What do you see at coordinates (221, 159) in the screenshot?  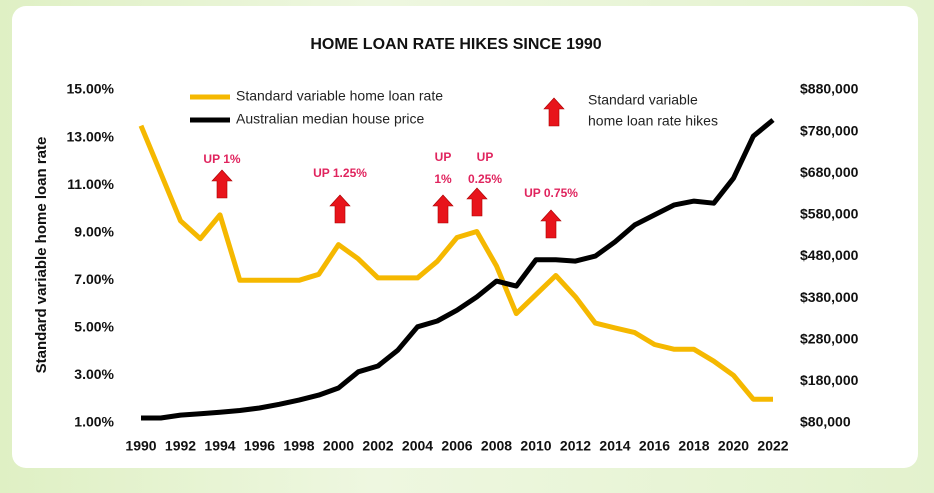 I see `annotation: UP 1%` at bounding box center [221, 159].